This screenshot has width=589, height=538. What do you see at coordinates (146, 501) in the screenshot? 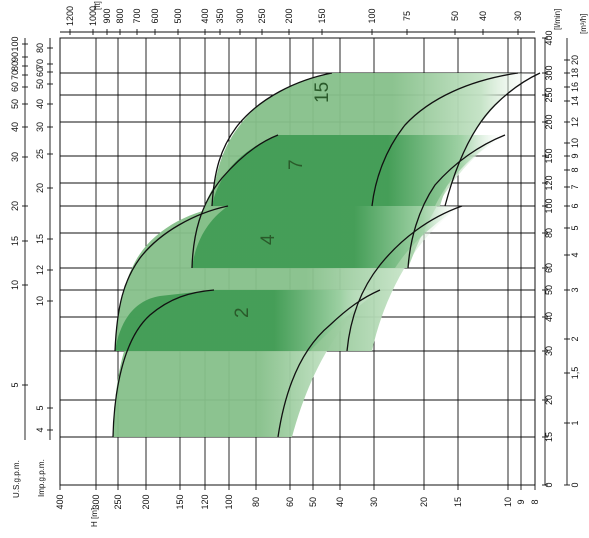
I see `head-m-tick-label: 200` at bounding box center [146, 501].